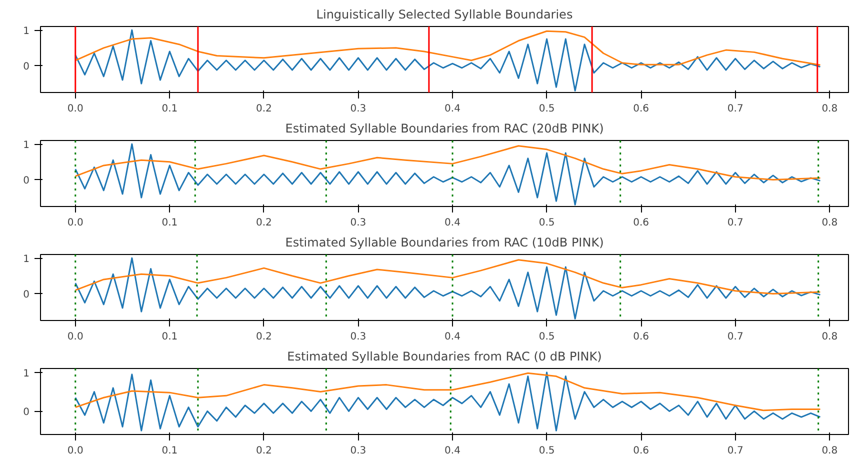 The image size is (862, 459). Describe the element at coordinates (444, 129) in the screenshot. I see `chart-title: Estimated Syllable Boundaries from RAC (20dB PINK)` at that location.